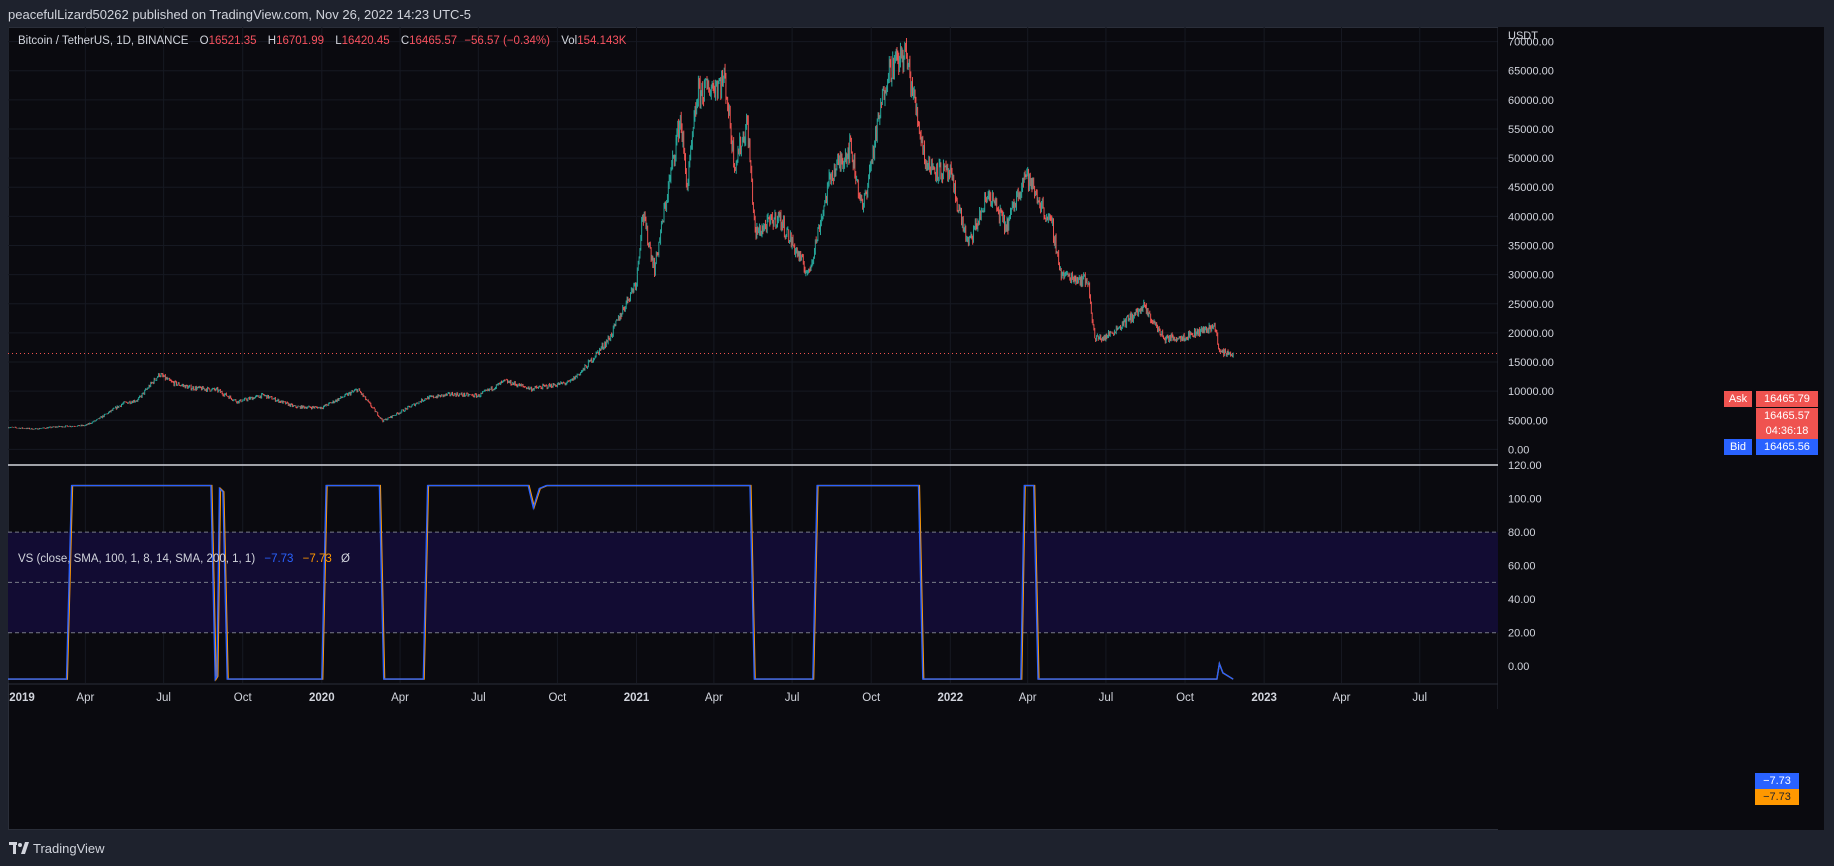 The image size is (1834, 866). I want to click on symbol-title: Bitcoin / TetherUS, 1D, BINANCE, so click(103, 41).